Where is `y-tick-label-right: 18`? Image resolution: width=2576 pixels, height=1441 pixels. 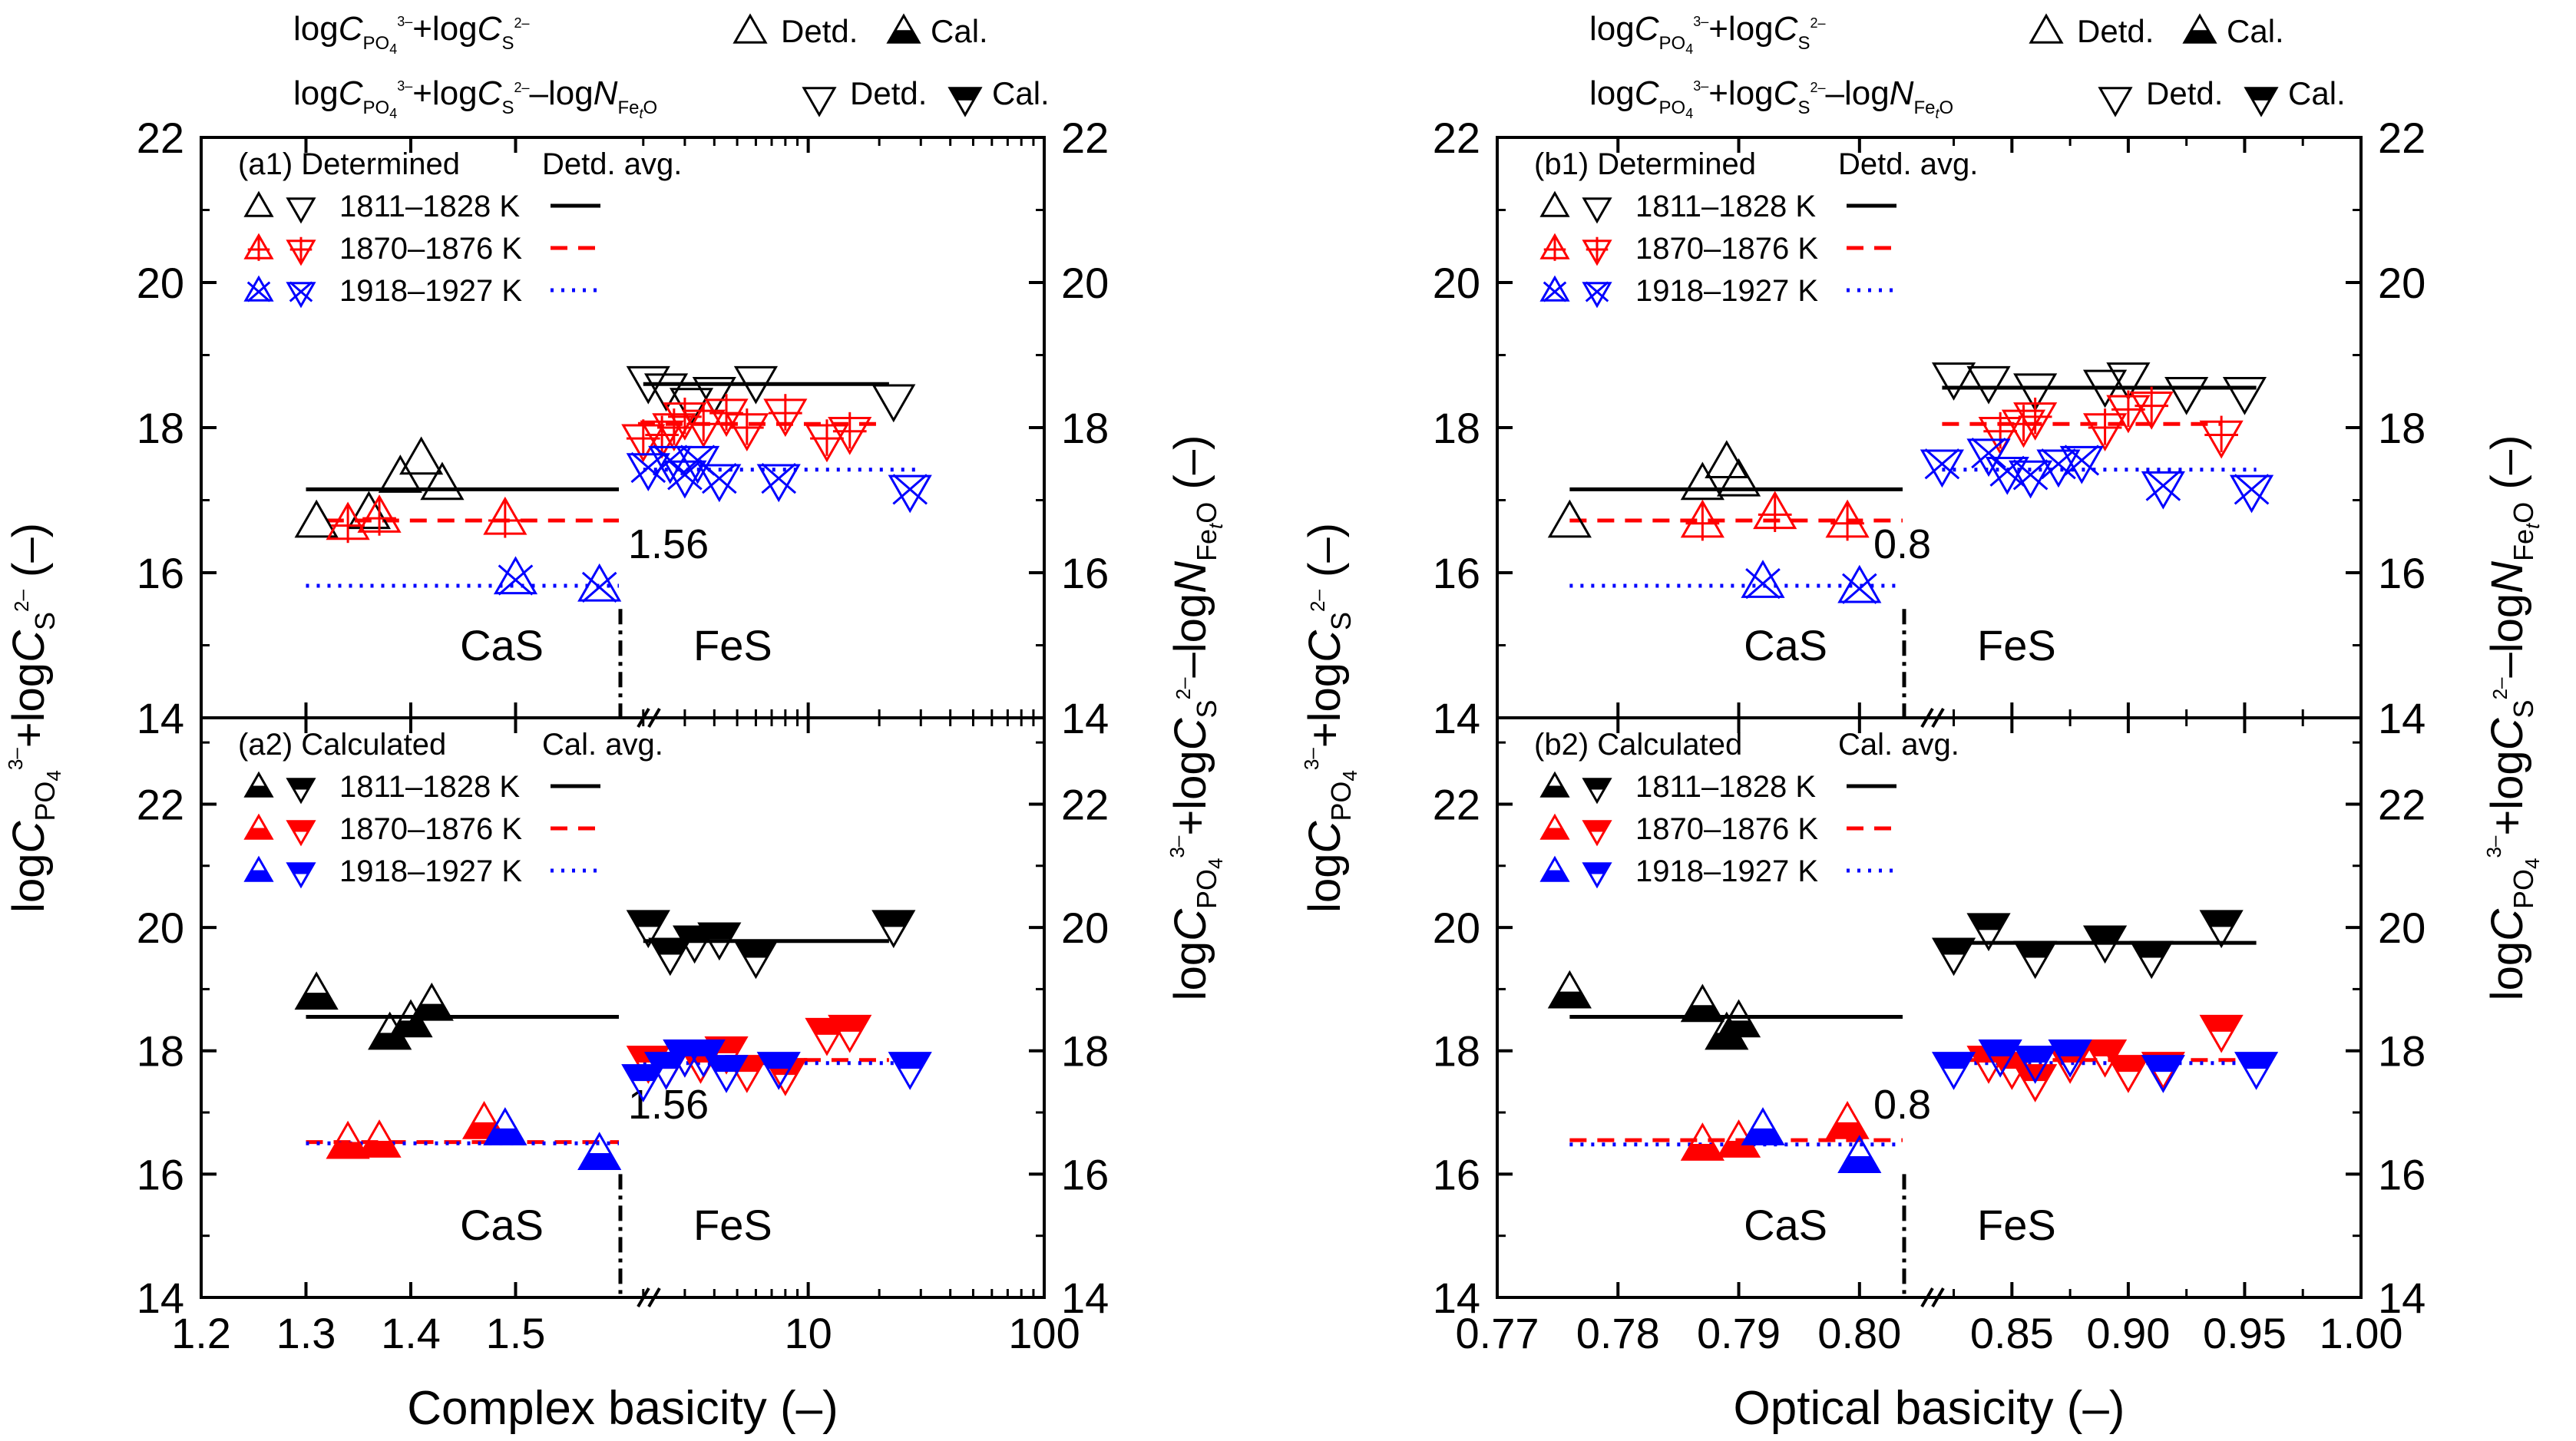
y-tick-label-right: 18 is located at coordinates (2402, 1052).